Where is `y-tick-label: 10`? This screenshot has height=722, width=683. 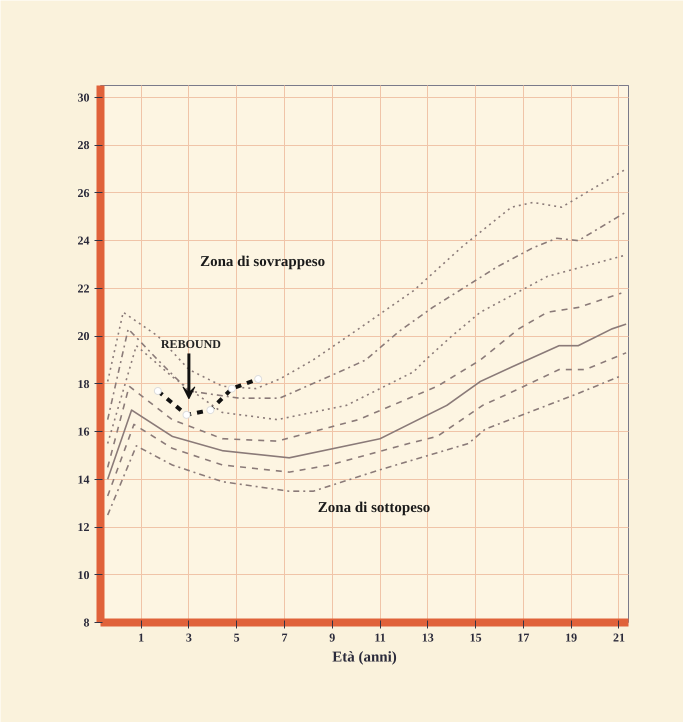
y-tick-label: 10 is located at coordinates (84, 575).